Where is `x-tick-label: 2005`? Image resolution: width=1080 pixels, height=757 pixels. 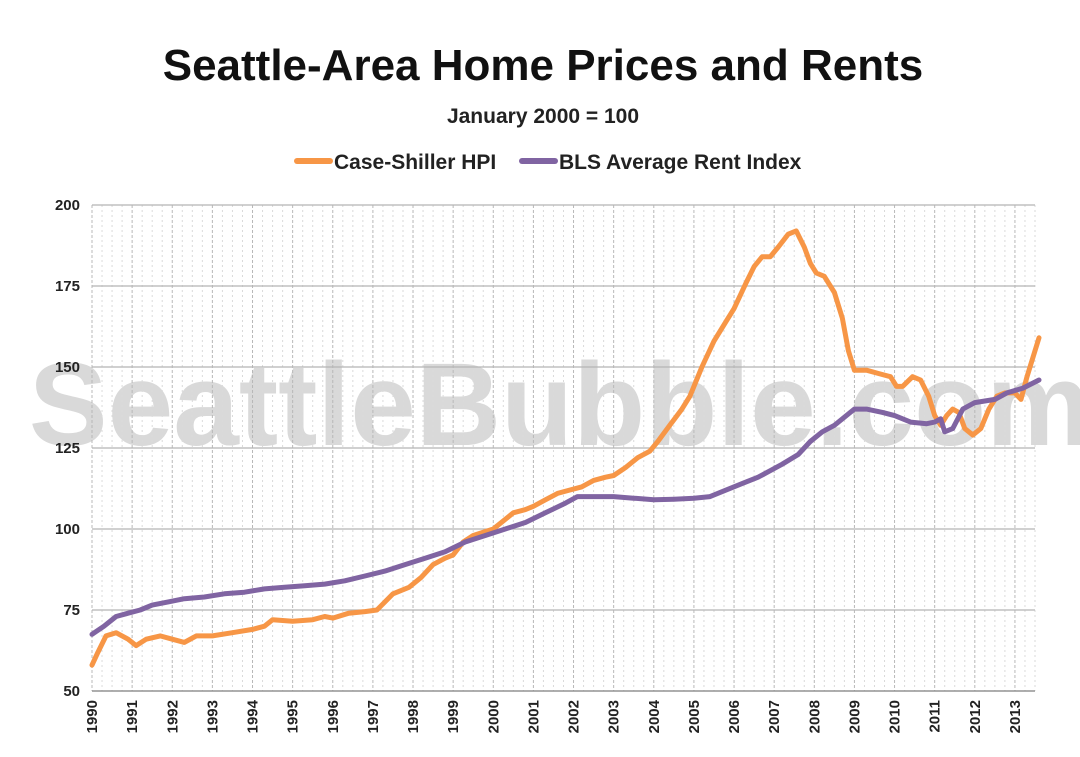
x-tick-label: 2005 is located at coordinates (694, 716).